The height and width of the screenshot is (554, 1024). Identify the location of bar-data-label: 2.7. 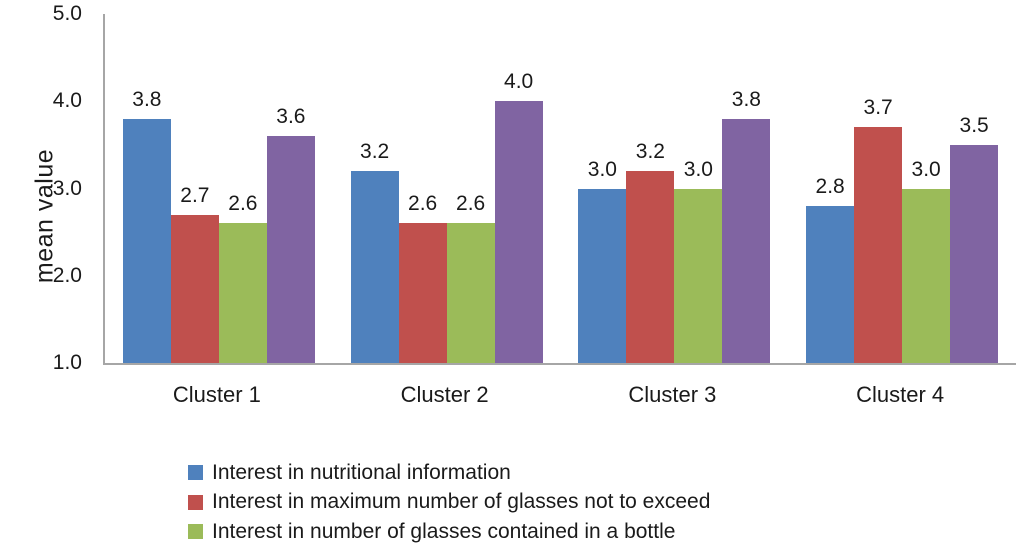
(195, 195).